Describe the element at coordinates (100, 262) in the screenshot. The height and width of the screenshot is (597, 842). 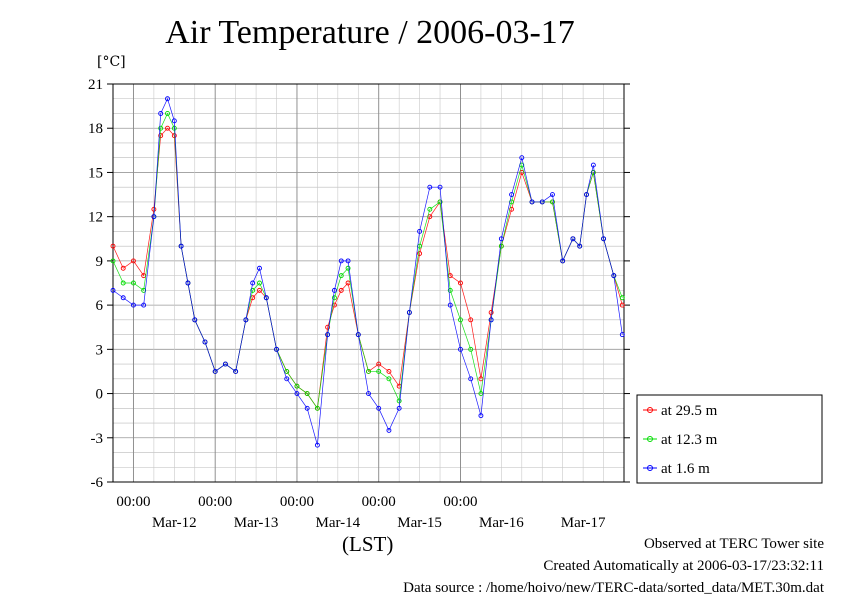
I see `y-tick-label: 9` at that location.